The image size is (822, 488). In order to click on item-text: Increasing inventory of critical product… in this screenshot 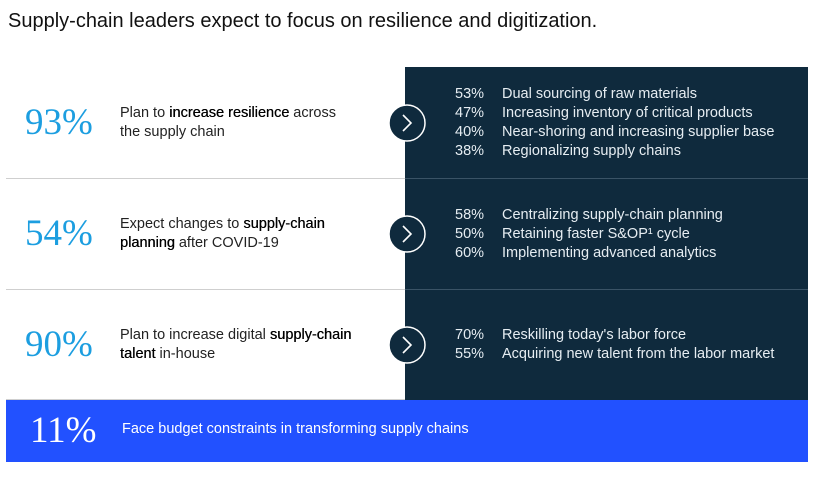, I will do `click(627, 112)`.